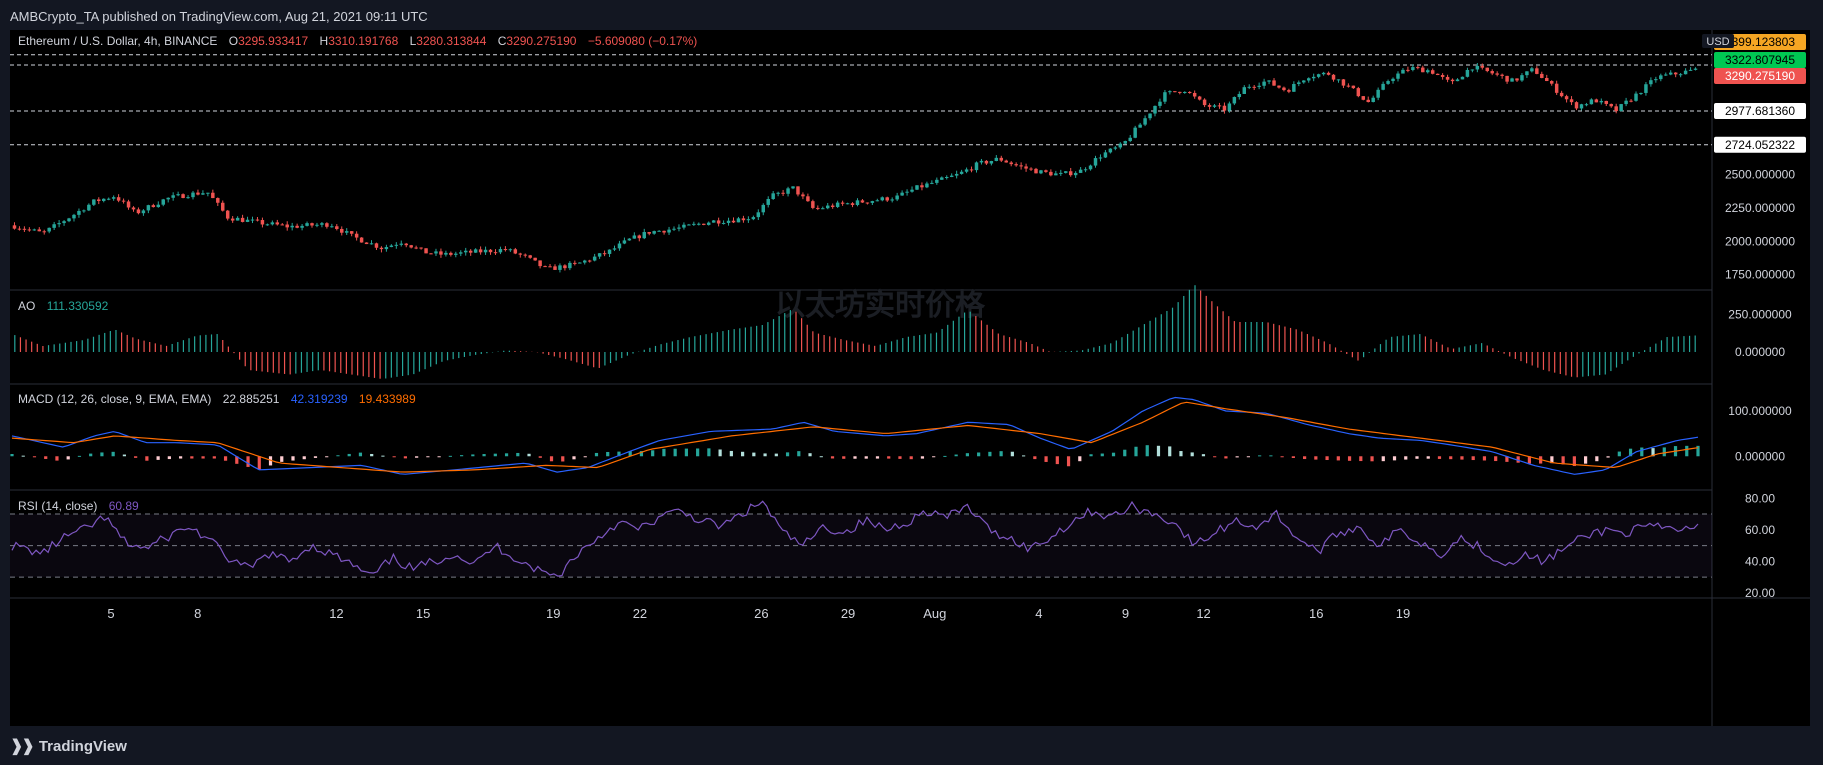 The width and height of the screenshot is (1823, 765). I want to click on currency-box, so click(1718, 41).